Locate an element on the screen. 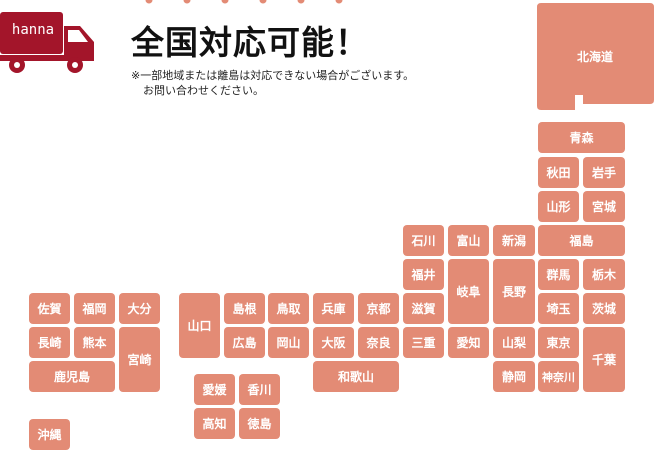 This screenshot has height=453, width=654. pref-kanagawa: 神奈川 is located at coordinates (558, 376).